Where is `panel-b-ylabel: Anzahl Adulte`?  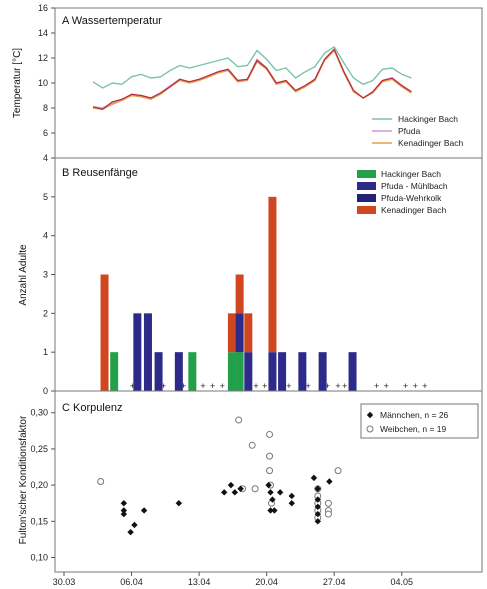 panel-b-ylabel: Anzahl Adulte is located at coordinates (23, 275).